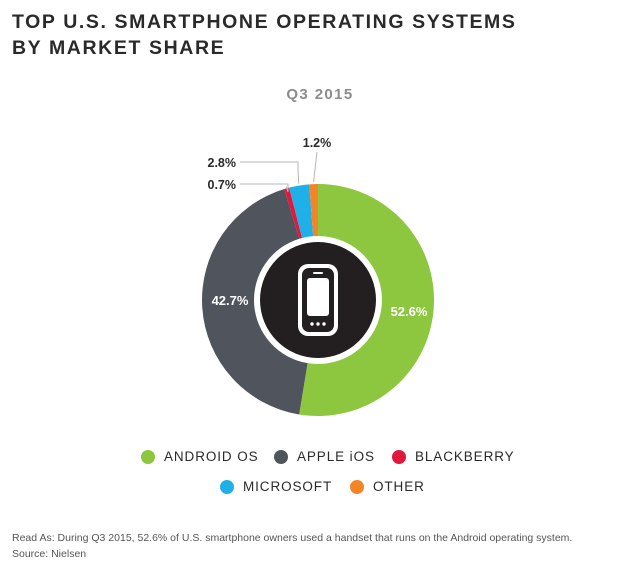 Image resolution: width=640 pixels, height=571 pixels. Describe the element at coordinates (270, 172) in the screenshot. I see `leader-line-microsoft` at that location.